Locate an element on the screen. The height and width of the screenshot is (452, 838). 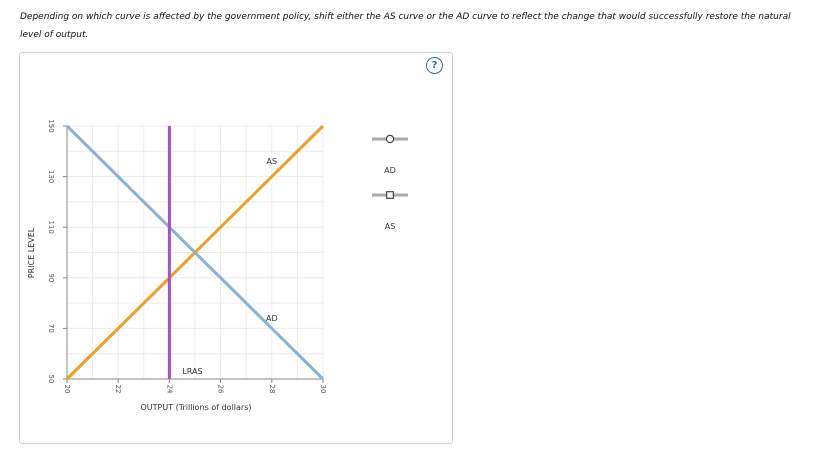
x-axis-title: OUTPUT (Trillions of dollars) is located at coordinates (196, 407).